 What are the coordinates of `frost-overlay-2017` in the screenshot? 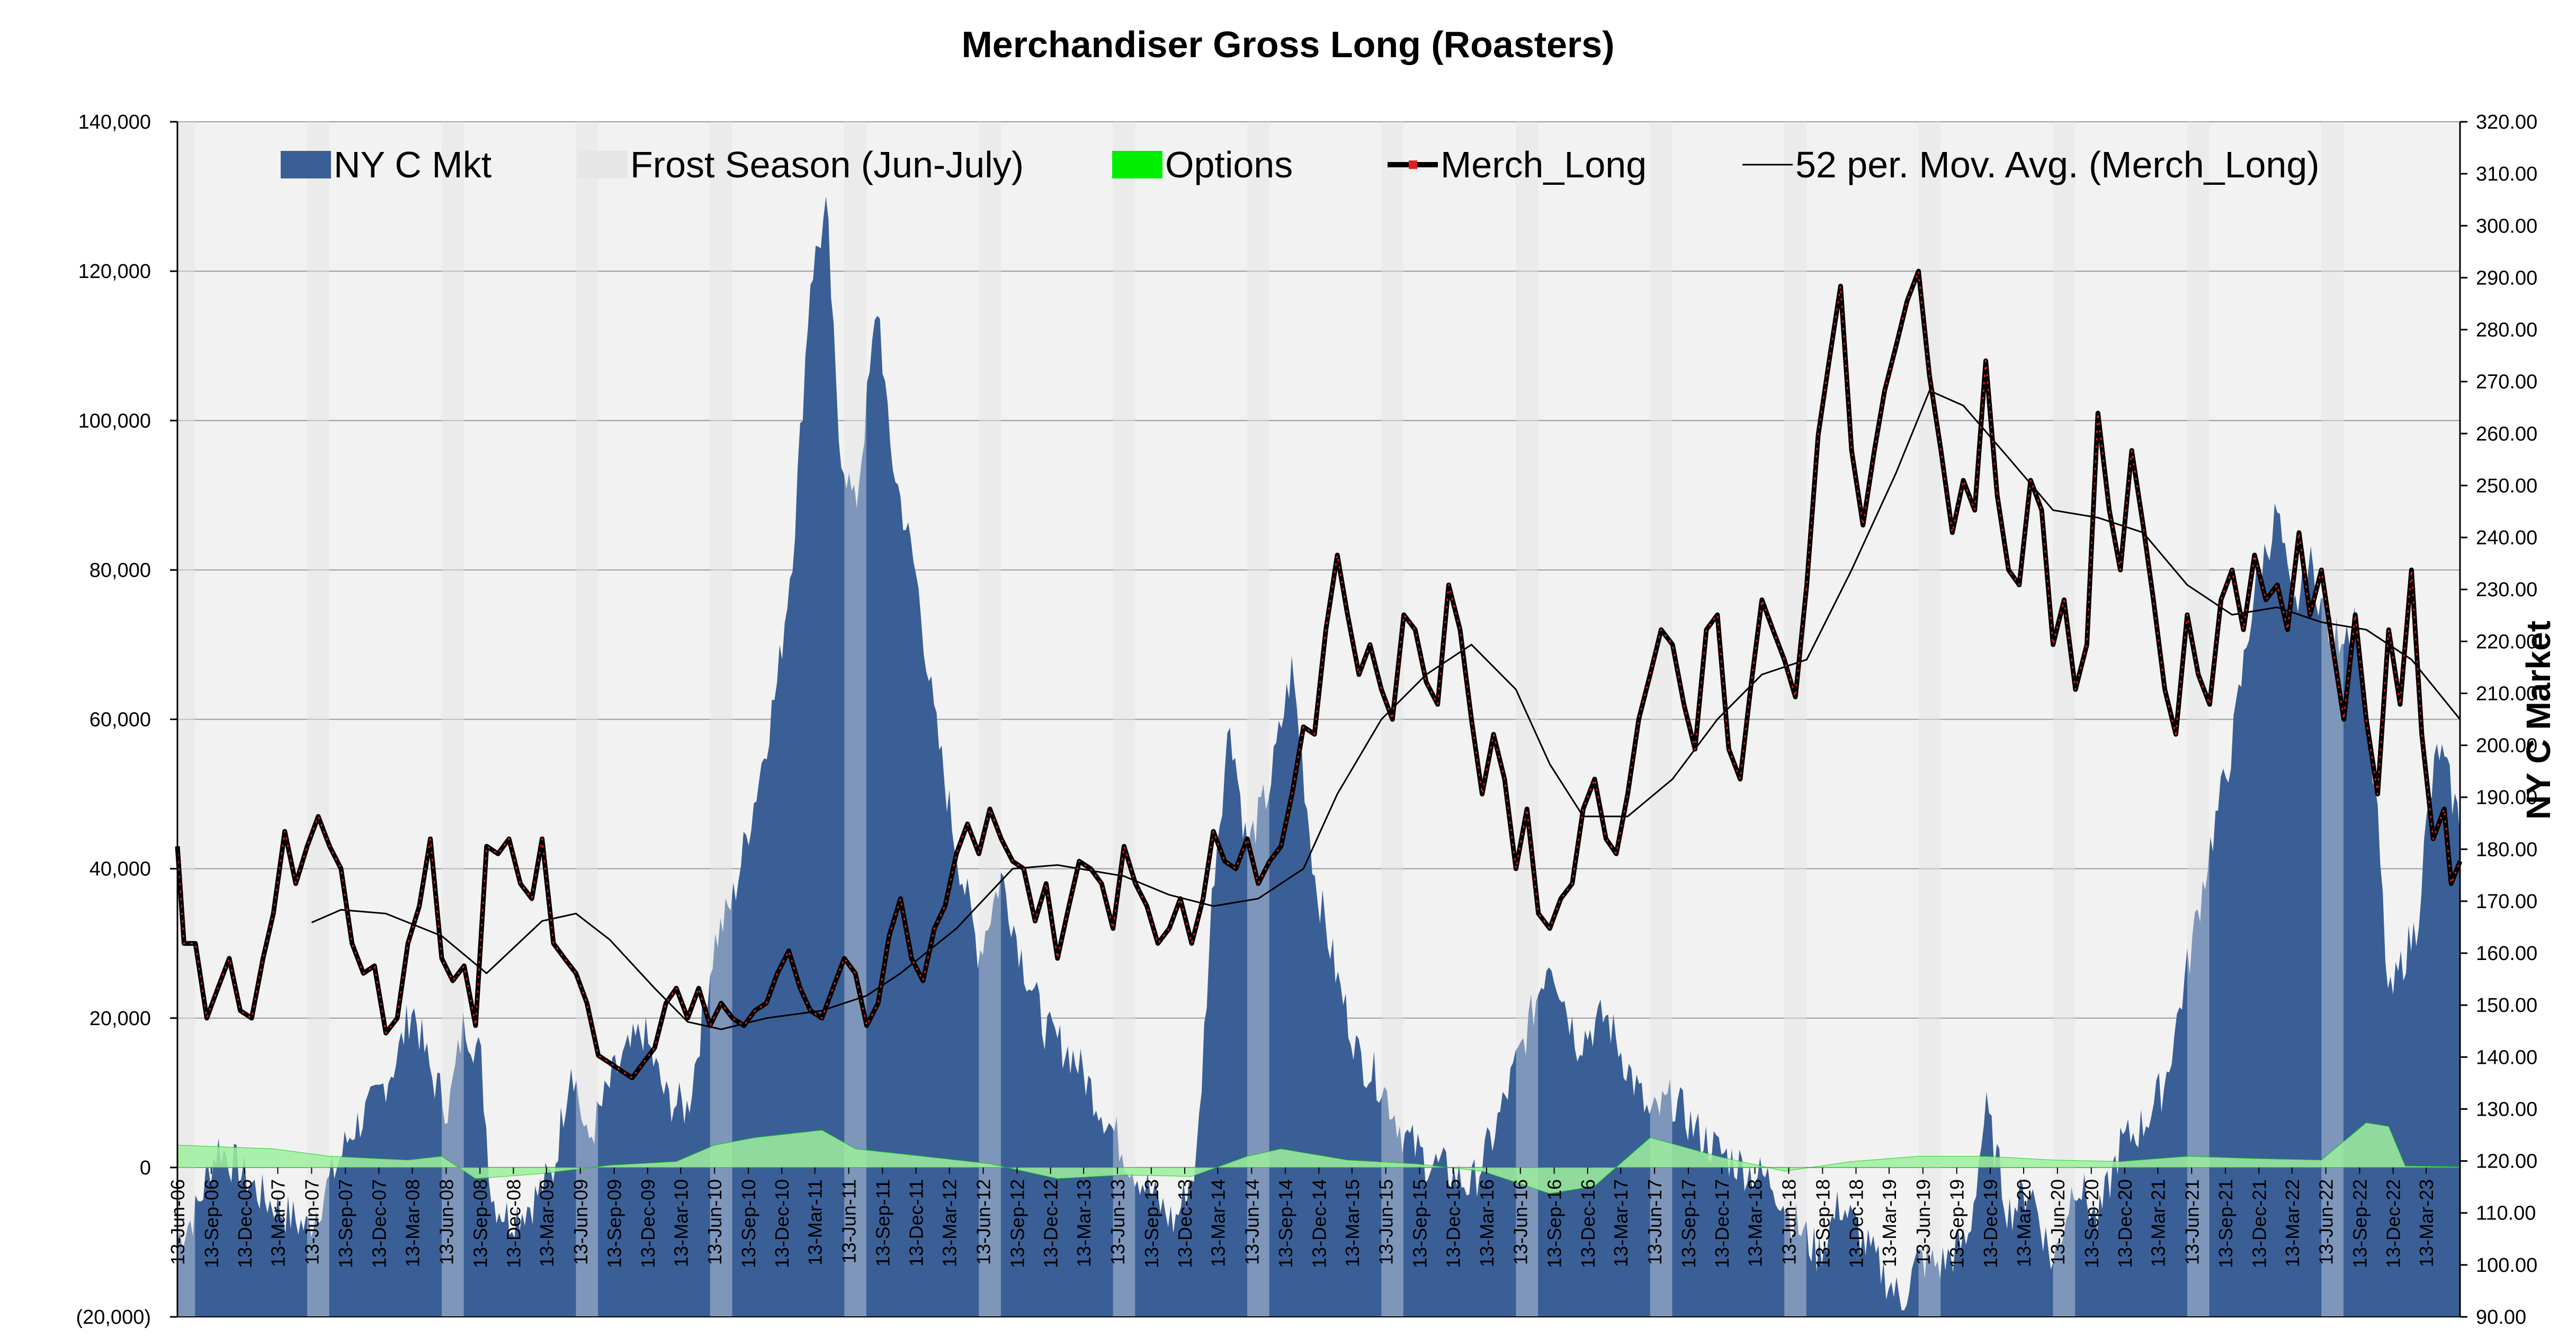 It's located at (1661, 720).